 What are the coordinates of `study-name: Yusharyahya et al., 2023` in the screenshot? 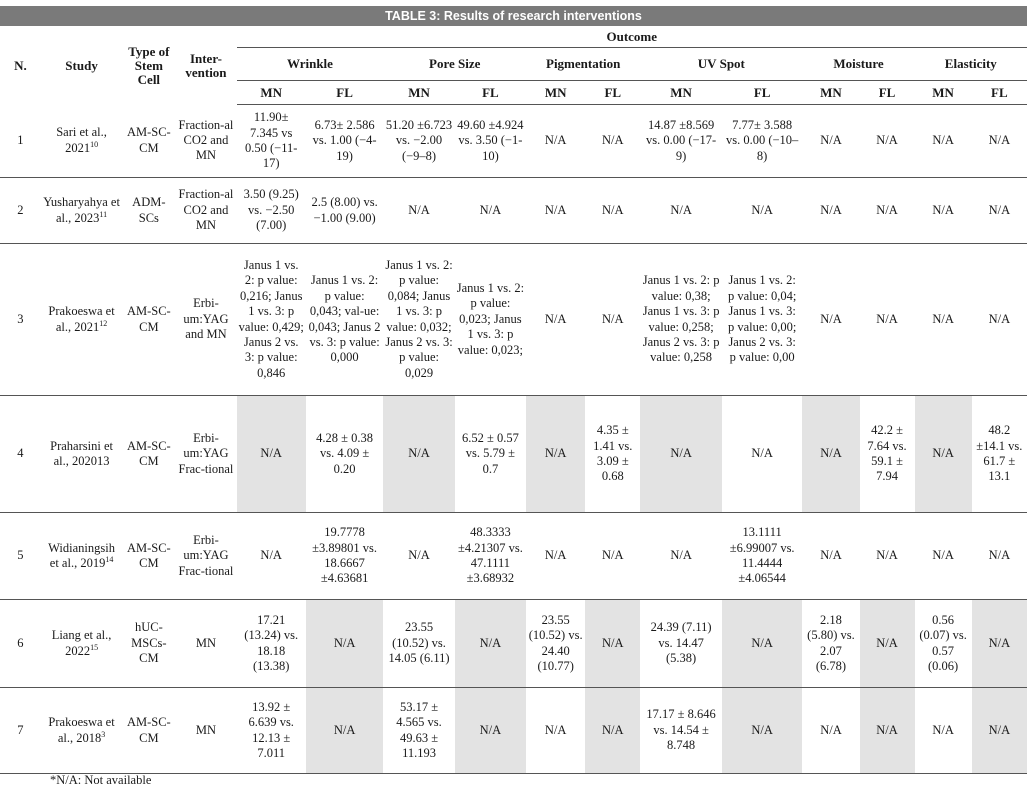 It's located at (81, 210).